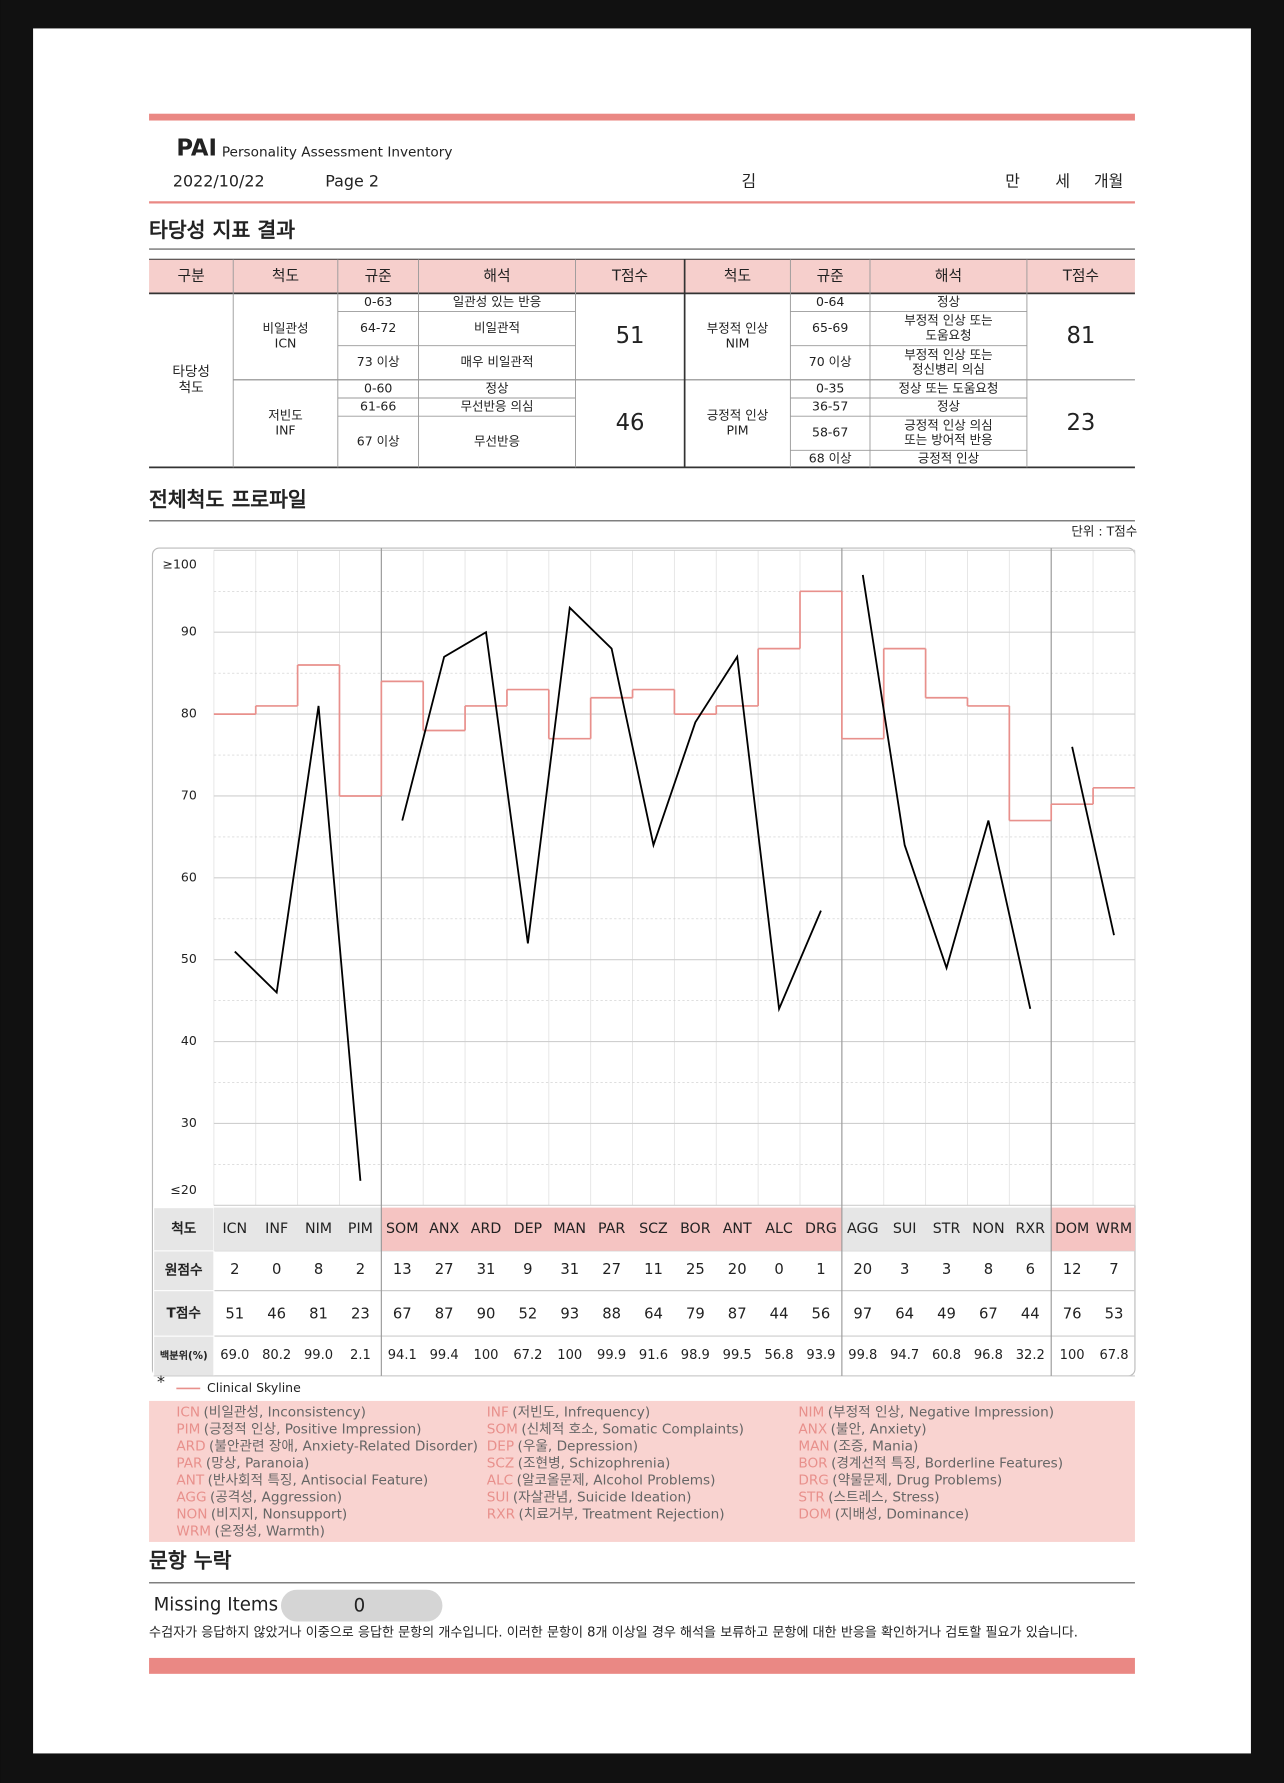 The height and width of the screenshot is (1783, 1284). I want to click on category-label: 척도, so click(191, 388).